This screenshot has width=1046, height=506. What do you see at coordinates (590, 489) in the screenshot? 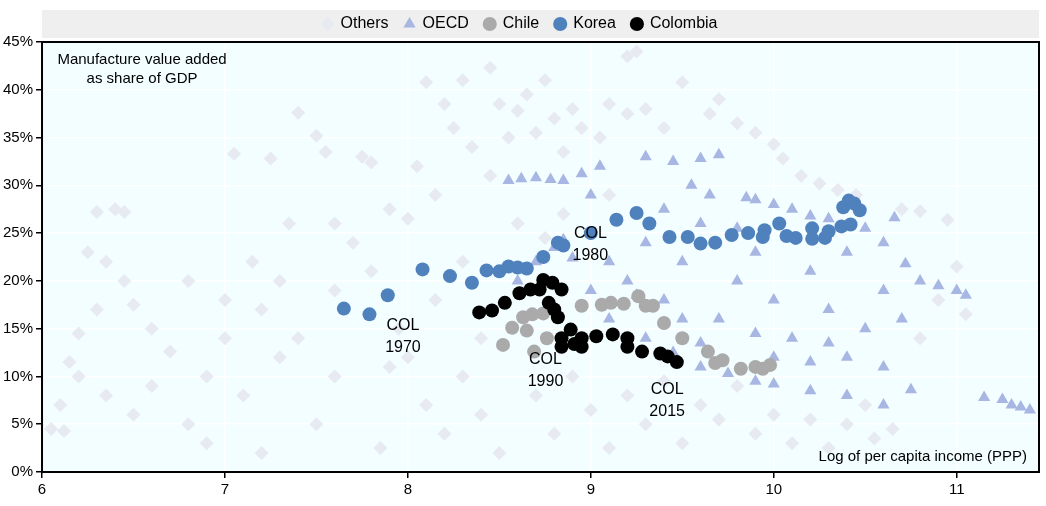
I see `x-tick-label: 9` at bounding box center [590, 489].